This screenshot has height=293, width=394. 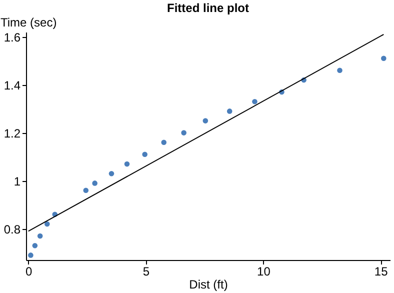 What do you see at coordinates (29, 271) in the screenshot?
I see `x-tick-label: 0` at bounding box center [29, 271].